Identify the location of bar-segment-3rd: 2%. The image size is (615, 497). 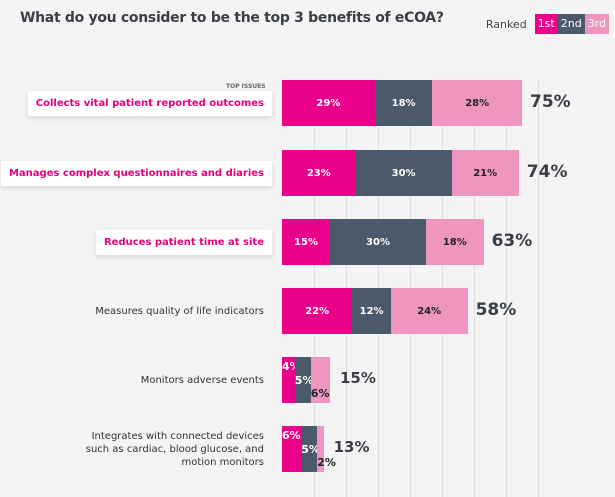
(326, 449).